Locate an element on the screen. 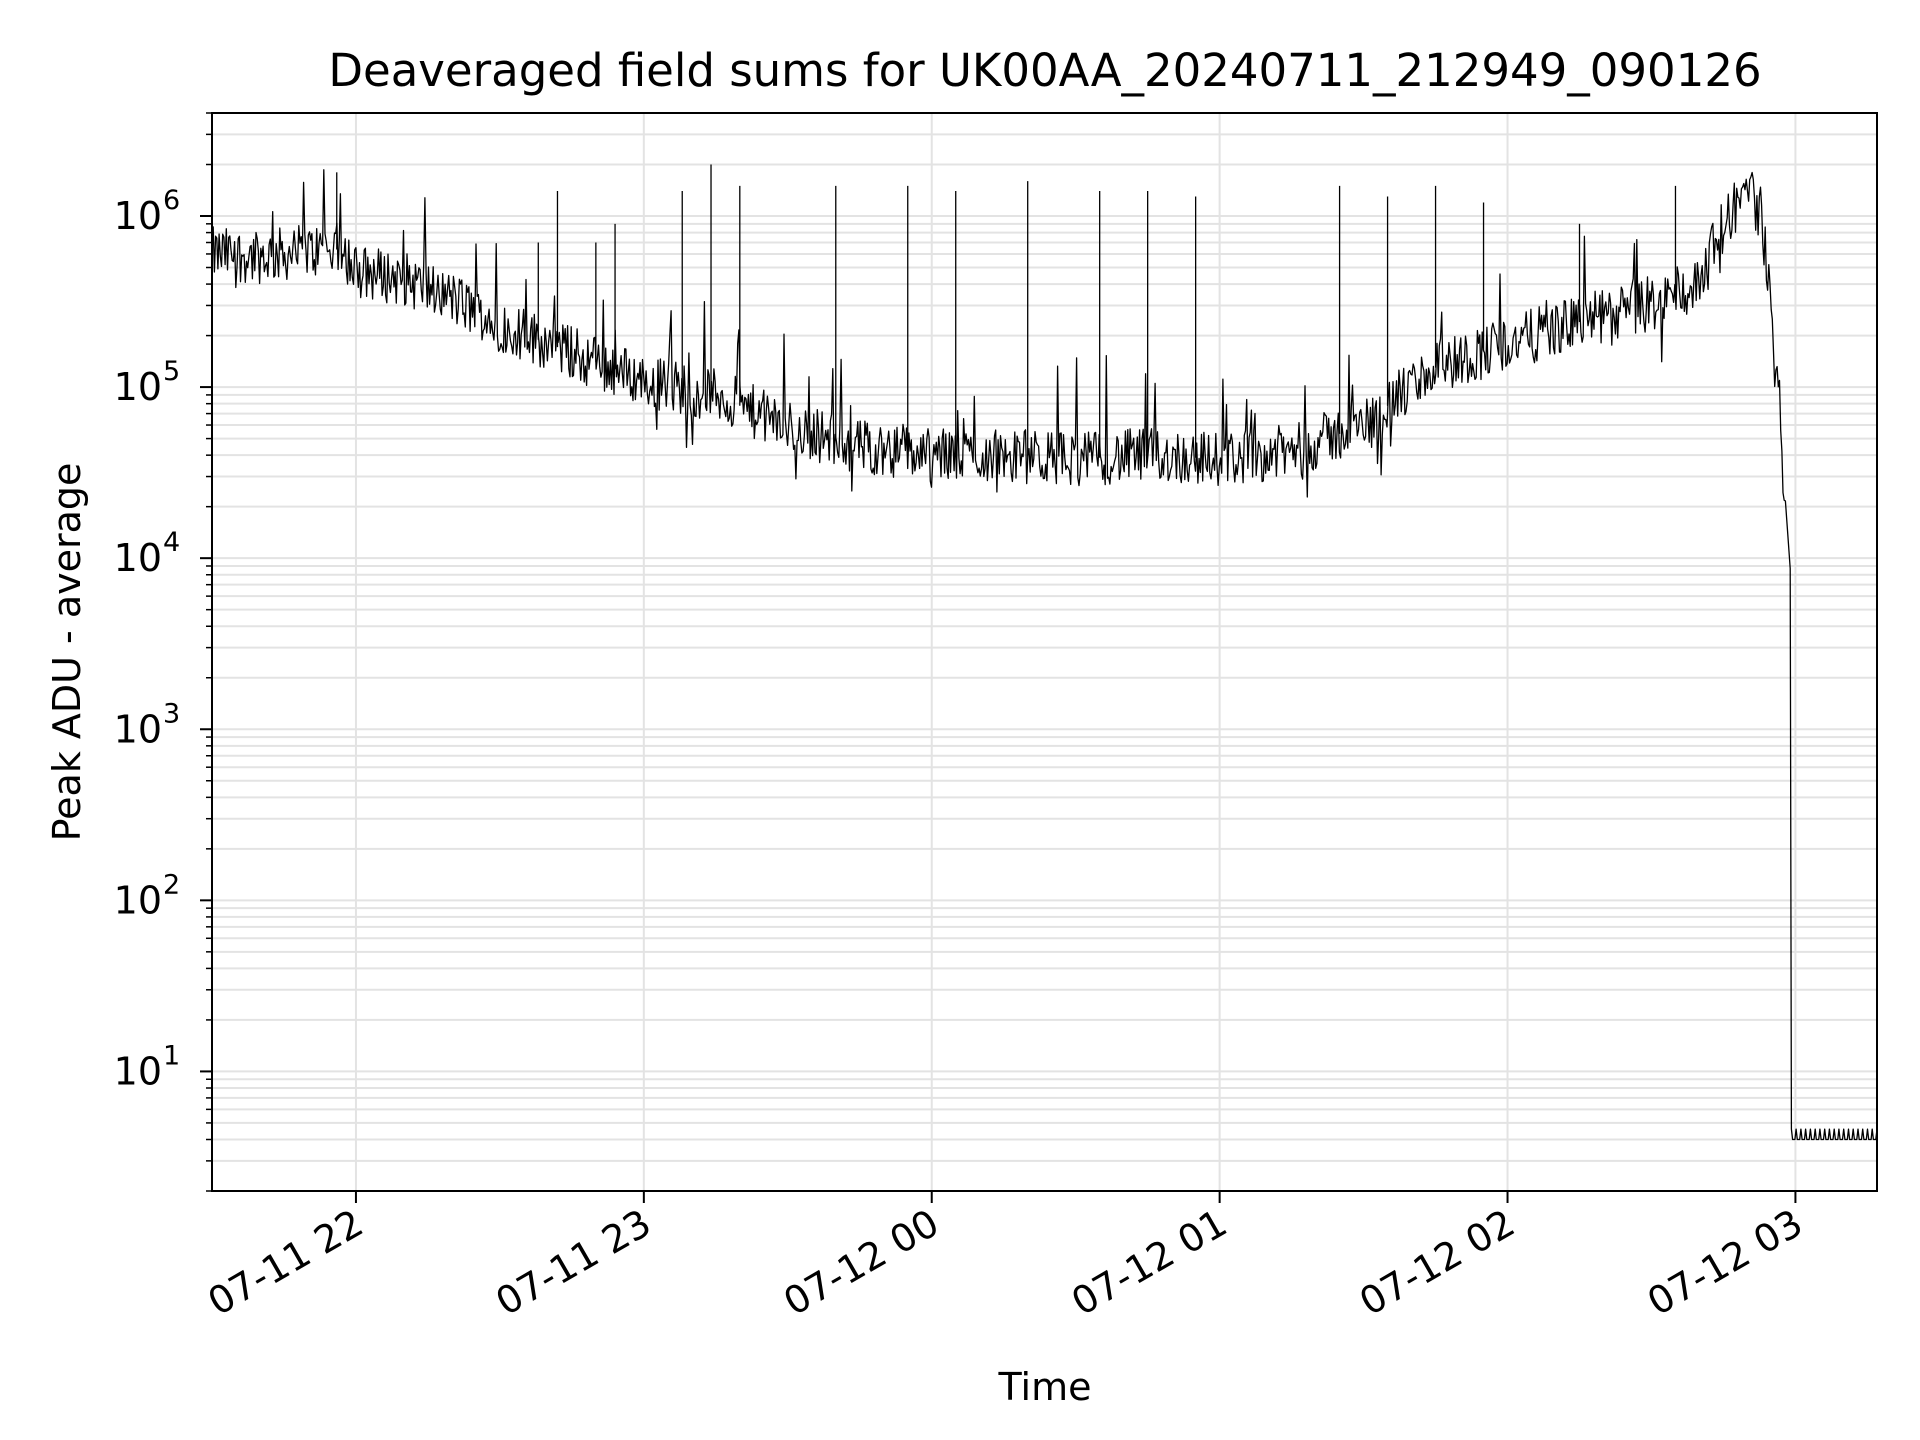  y-axis-label: Peak ADU - average is located at coordinates (67, 652).